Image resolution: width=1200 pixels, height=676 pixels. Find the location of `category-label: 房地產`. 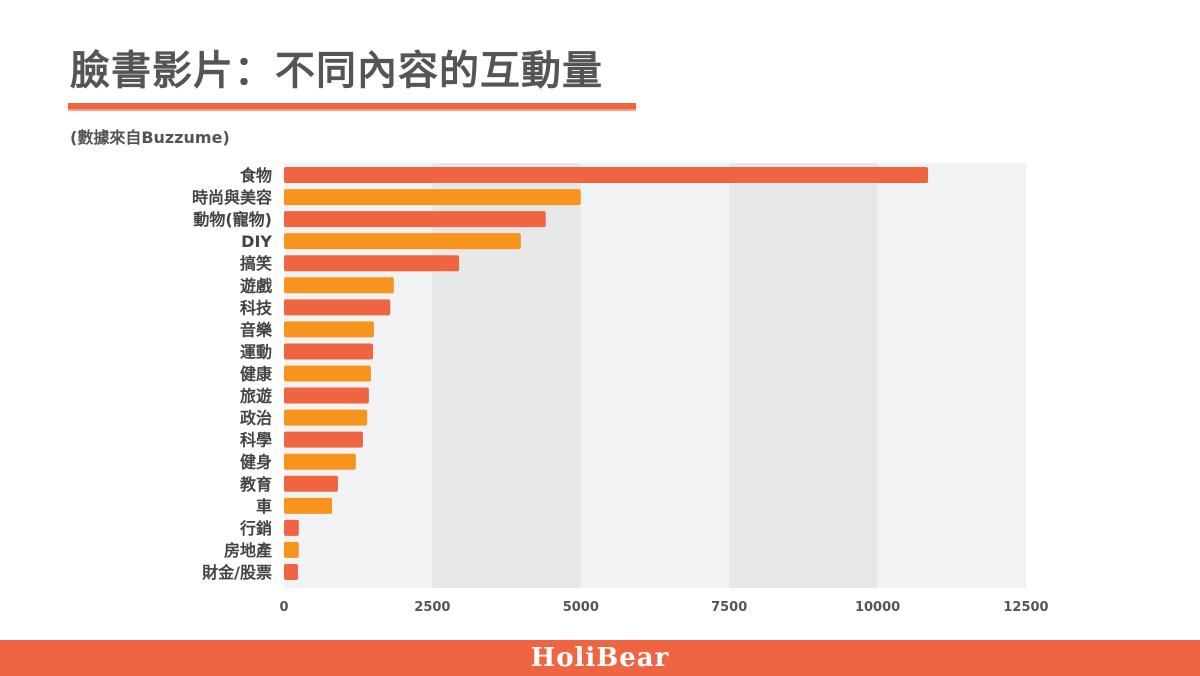

category-label: 房地產 is located at coordinates (248, 550).